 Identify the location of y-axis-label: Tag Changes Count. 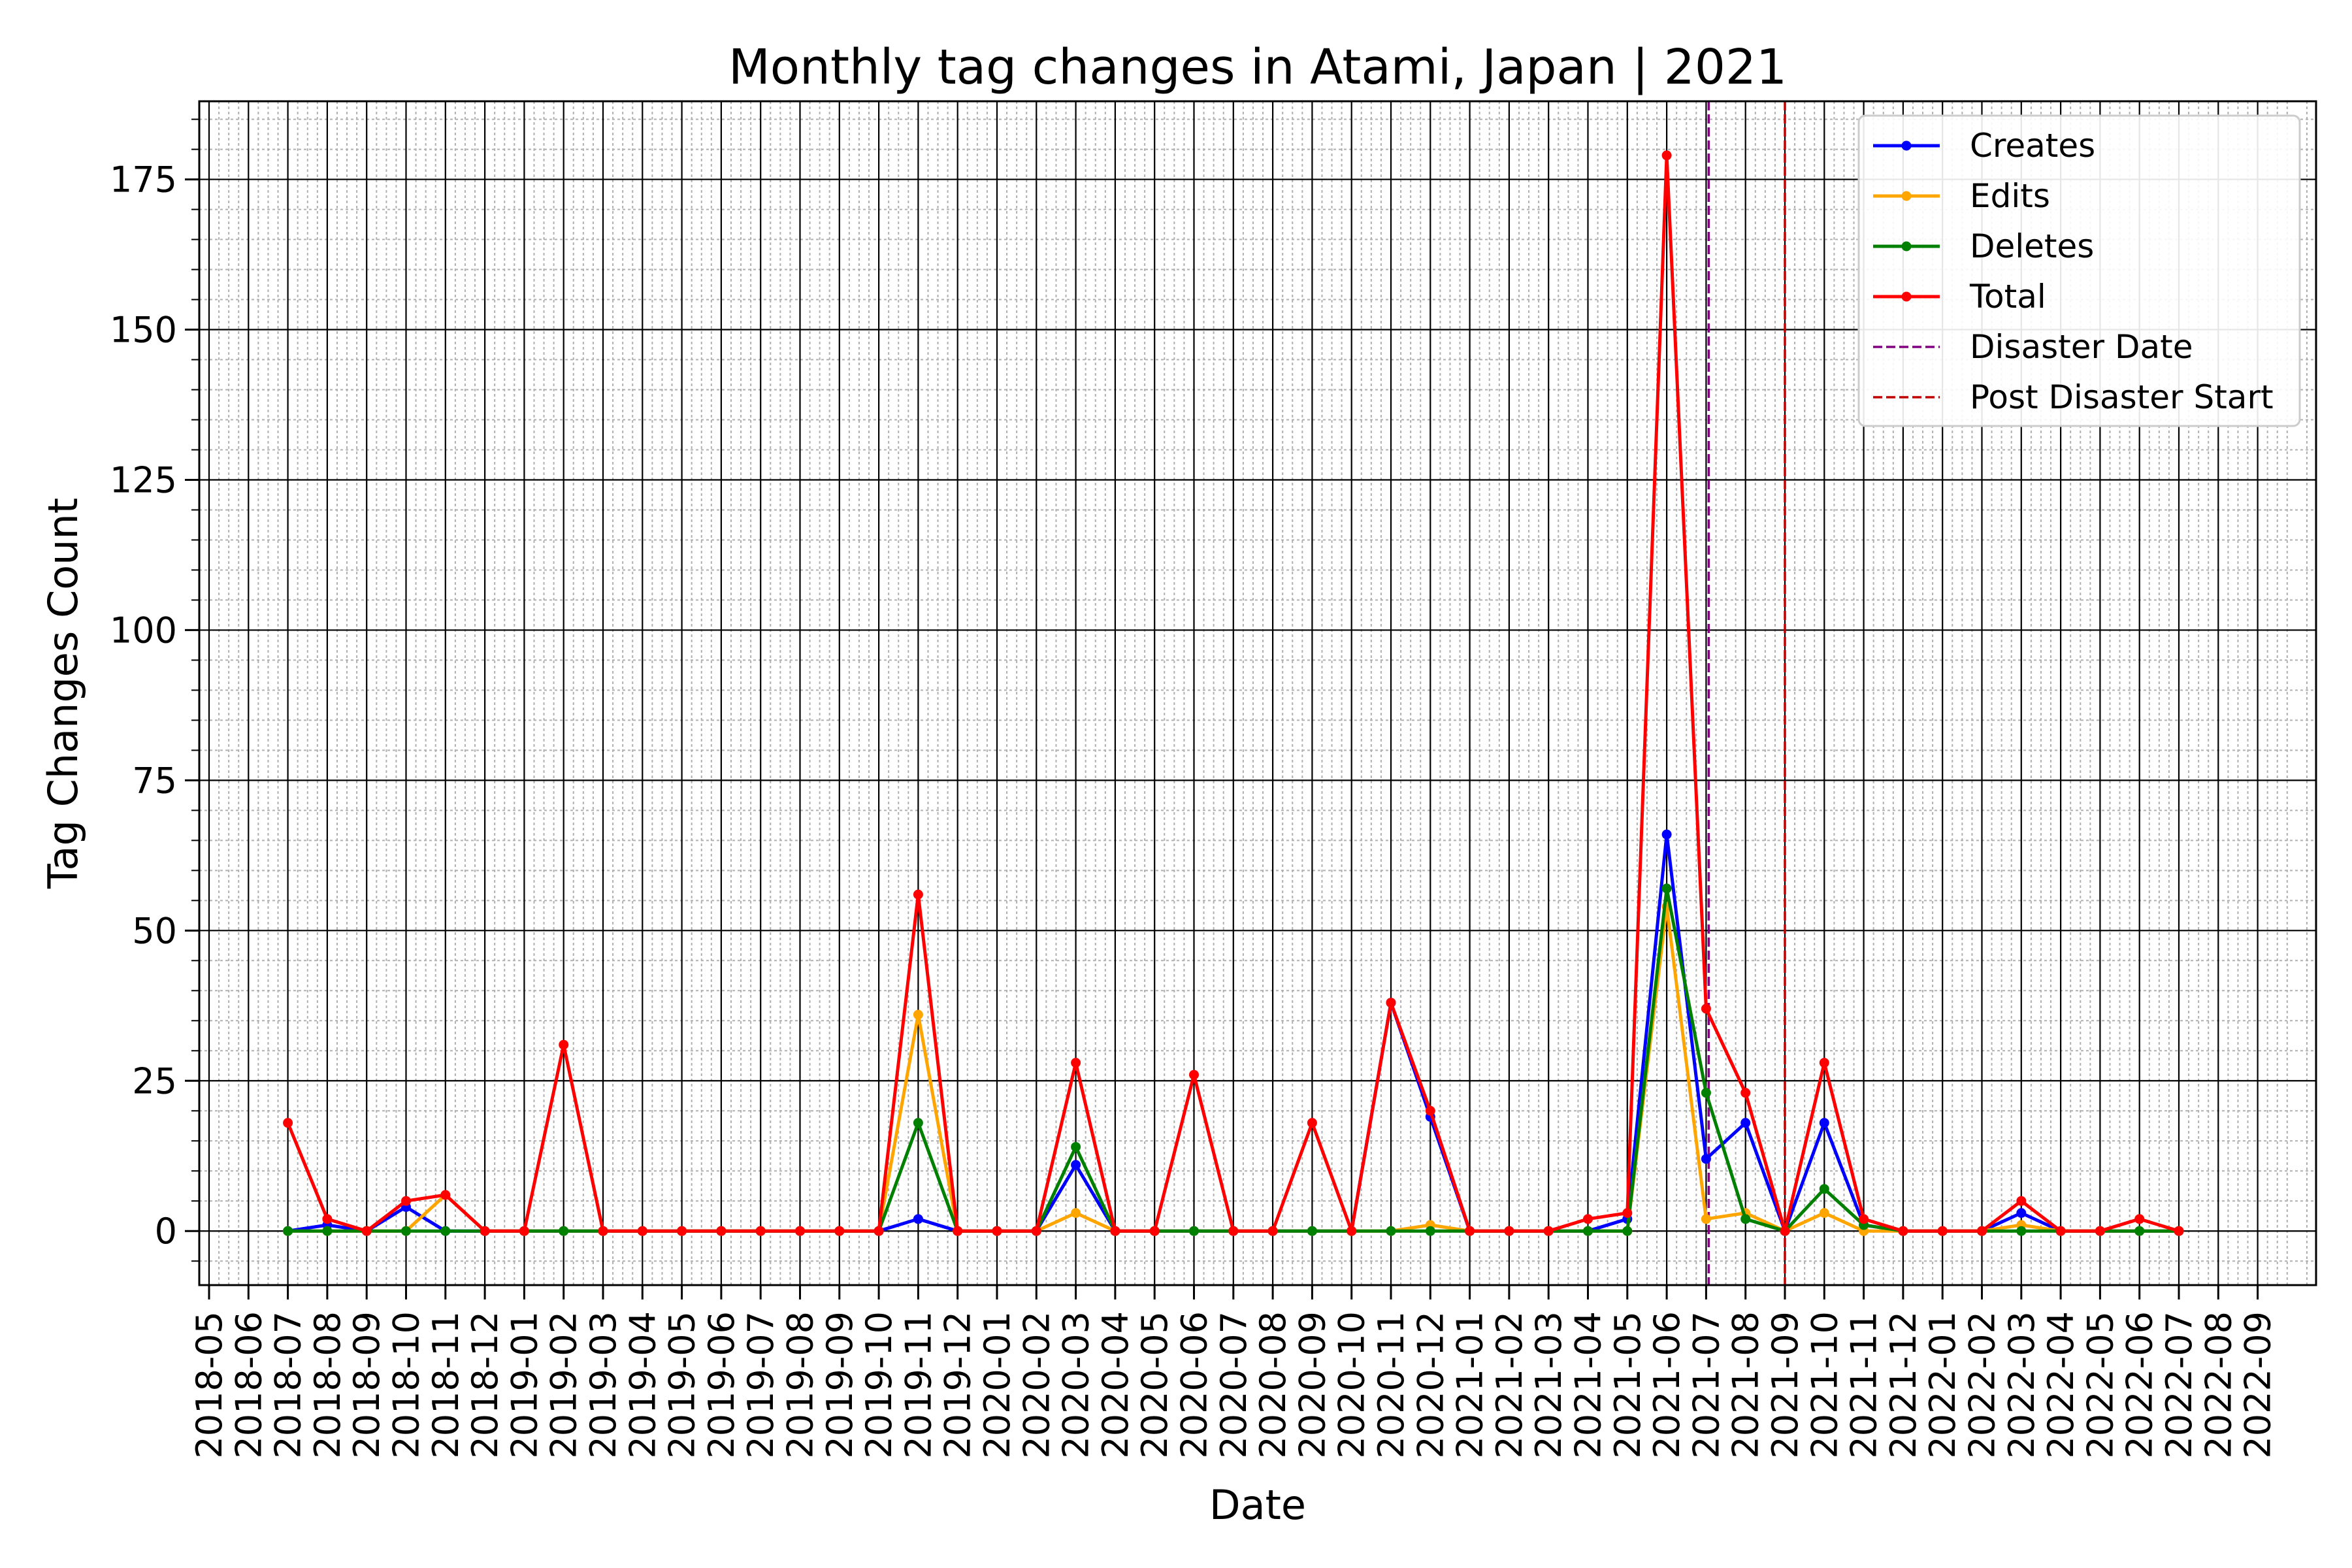
(63, 693).